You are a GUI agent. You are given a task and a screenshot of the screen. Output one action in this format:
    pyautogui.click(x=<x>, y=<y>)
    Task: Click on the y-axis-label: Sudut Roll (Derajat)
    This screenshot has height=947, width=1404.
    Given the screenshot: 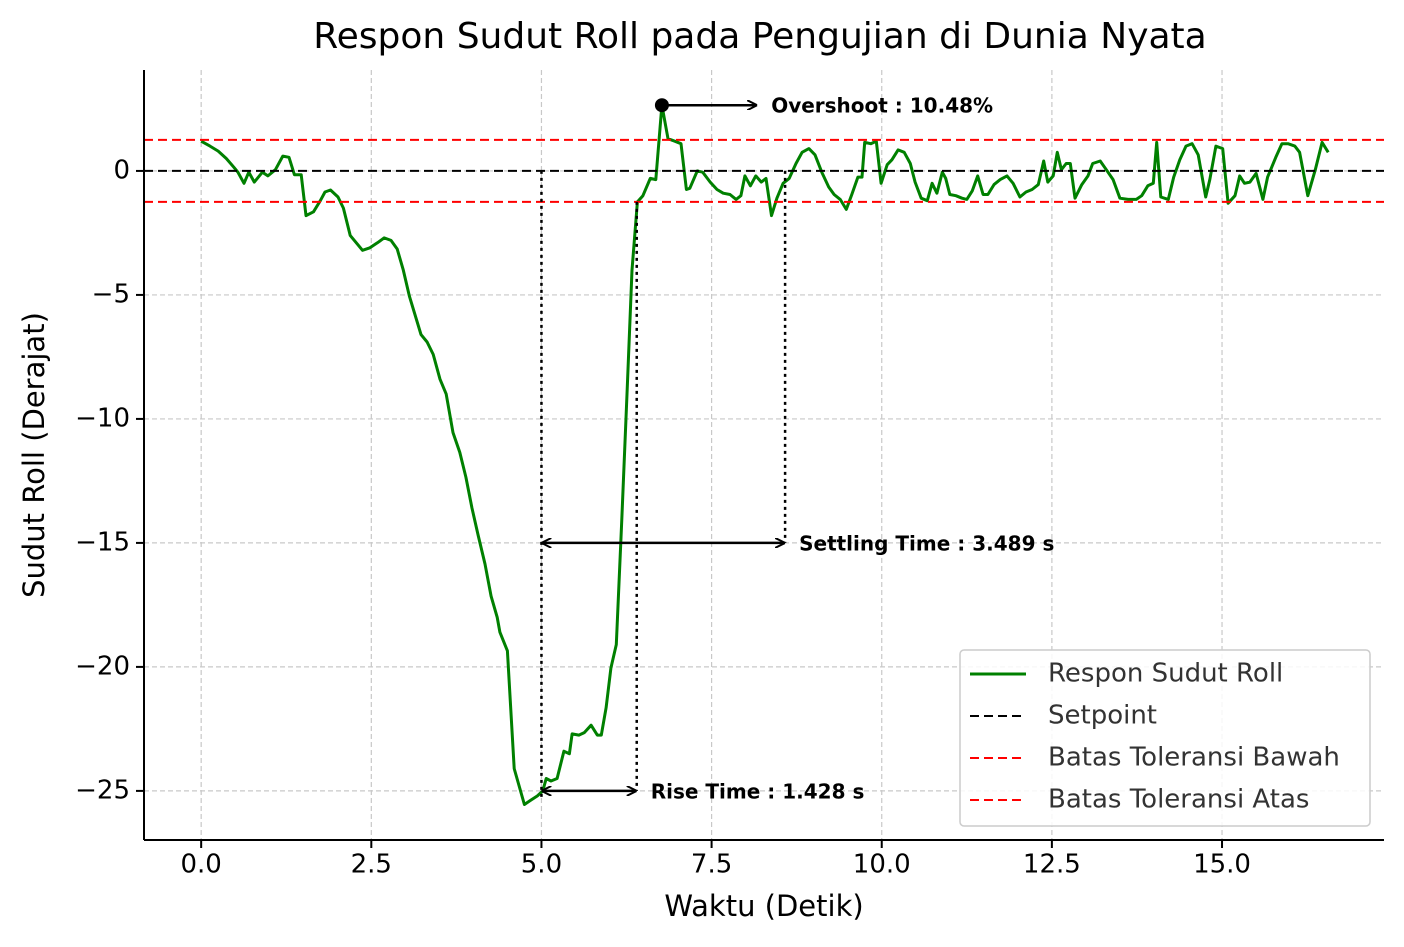 What is the action you would take?
    pyautogui.click(x=34, y=455)
    